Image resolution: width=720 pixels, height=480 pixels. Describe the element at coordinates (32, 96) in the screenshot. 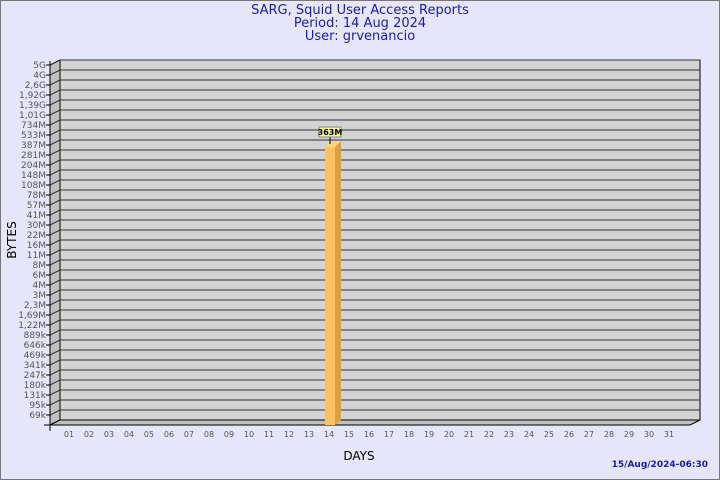

I see `y-tick-label: 1,92G` at that location.